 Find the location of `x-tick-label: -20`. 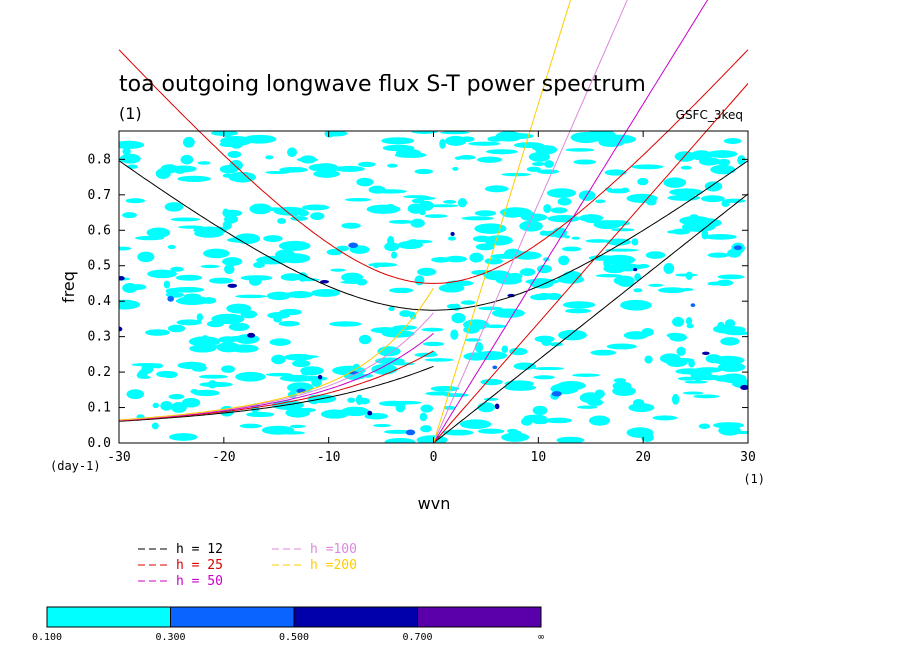

x-tick-label: -20 is located at coordinates (223, 457).